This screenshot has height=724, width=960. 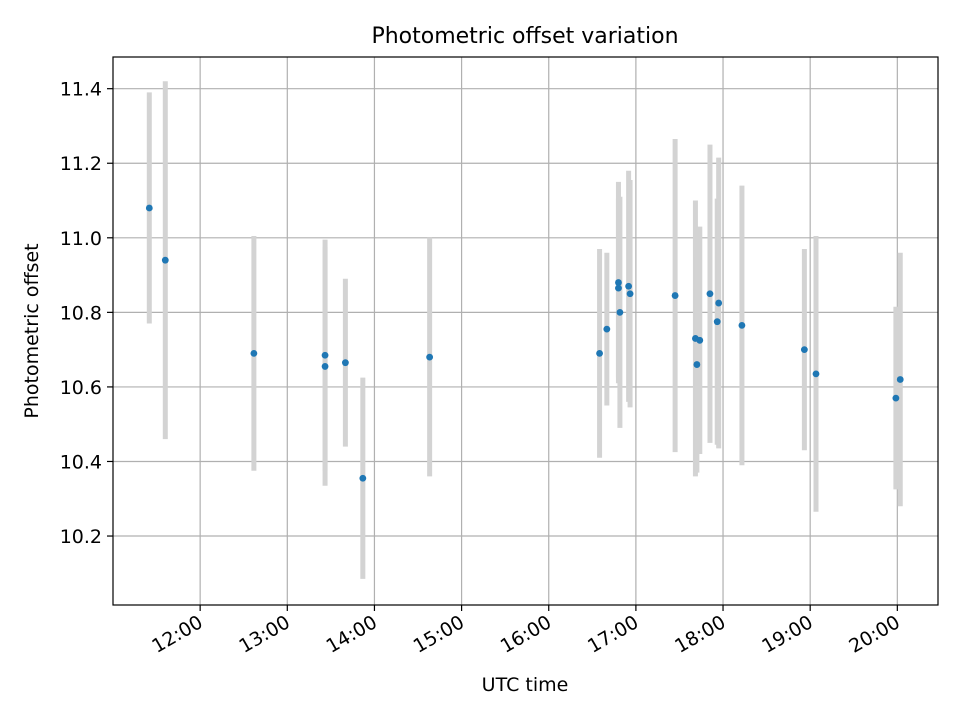 What do you see at coordinates (525, 685) in the screenshot?
I see `x-axis-label: UTC time` at bounding box center [525, 685].